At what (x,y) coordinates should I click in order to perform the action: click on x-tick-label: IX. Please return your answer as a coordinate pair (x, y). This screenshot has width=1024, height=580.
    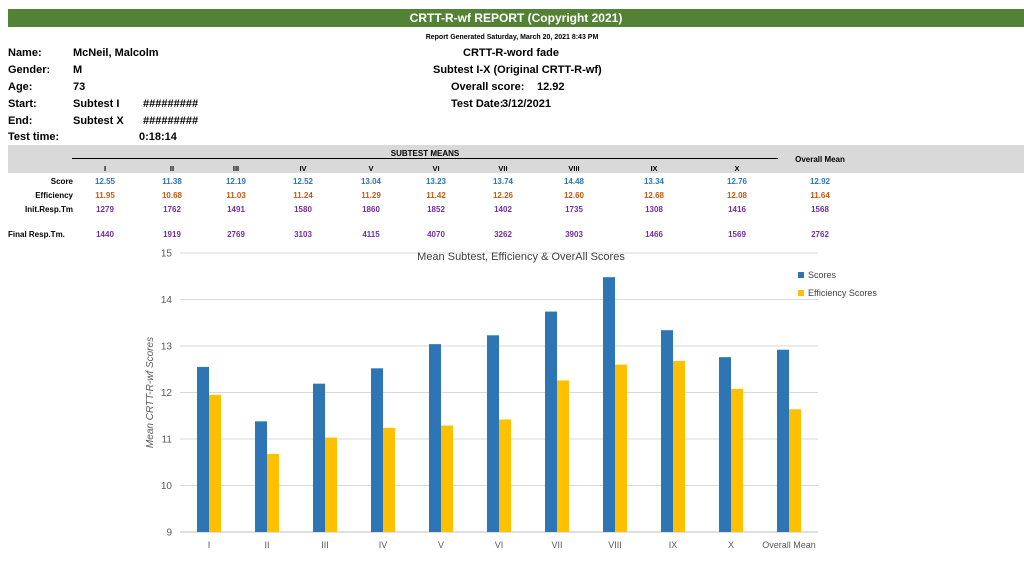
    Looking at the image, I should click on (673, 545).